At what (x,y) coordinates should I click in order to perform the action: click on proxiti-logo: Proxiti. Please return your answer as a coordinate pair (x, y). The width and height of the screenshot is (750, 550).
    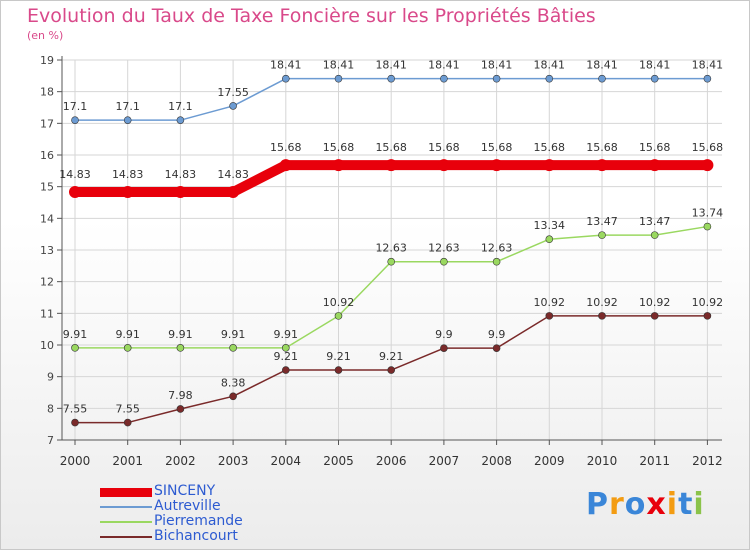
    Looking at the image, I should click on (645, 504).